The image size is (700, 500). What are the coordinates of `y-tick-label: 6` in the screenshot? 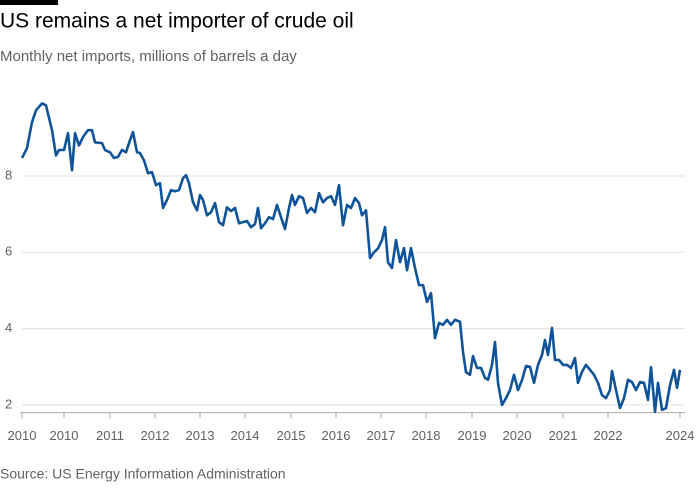 It's located at (8, 251).